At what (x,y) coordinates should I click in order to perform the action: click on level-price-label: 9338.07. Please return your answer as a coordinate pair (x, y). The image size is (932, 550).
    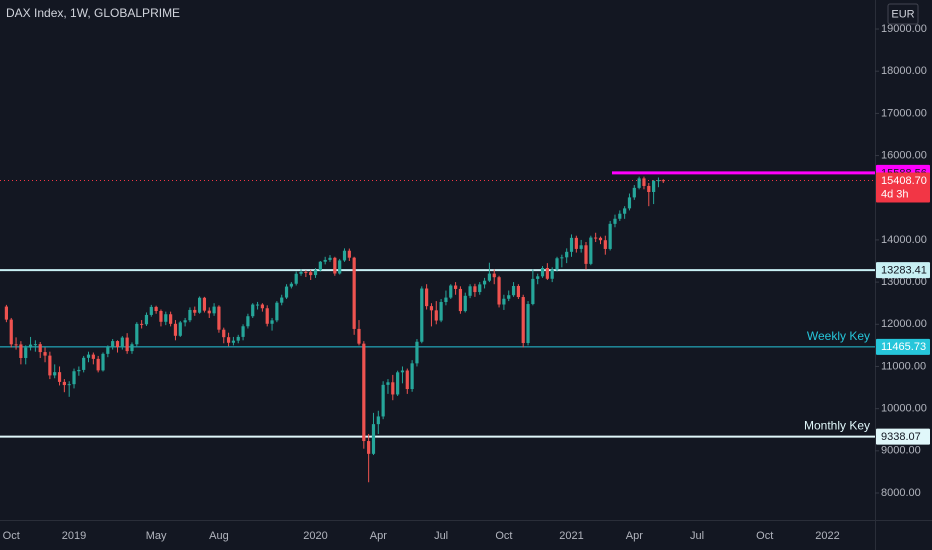
    Looking at the image, I should click on (901, 437).